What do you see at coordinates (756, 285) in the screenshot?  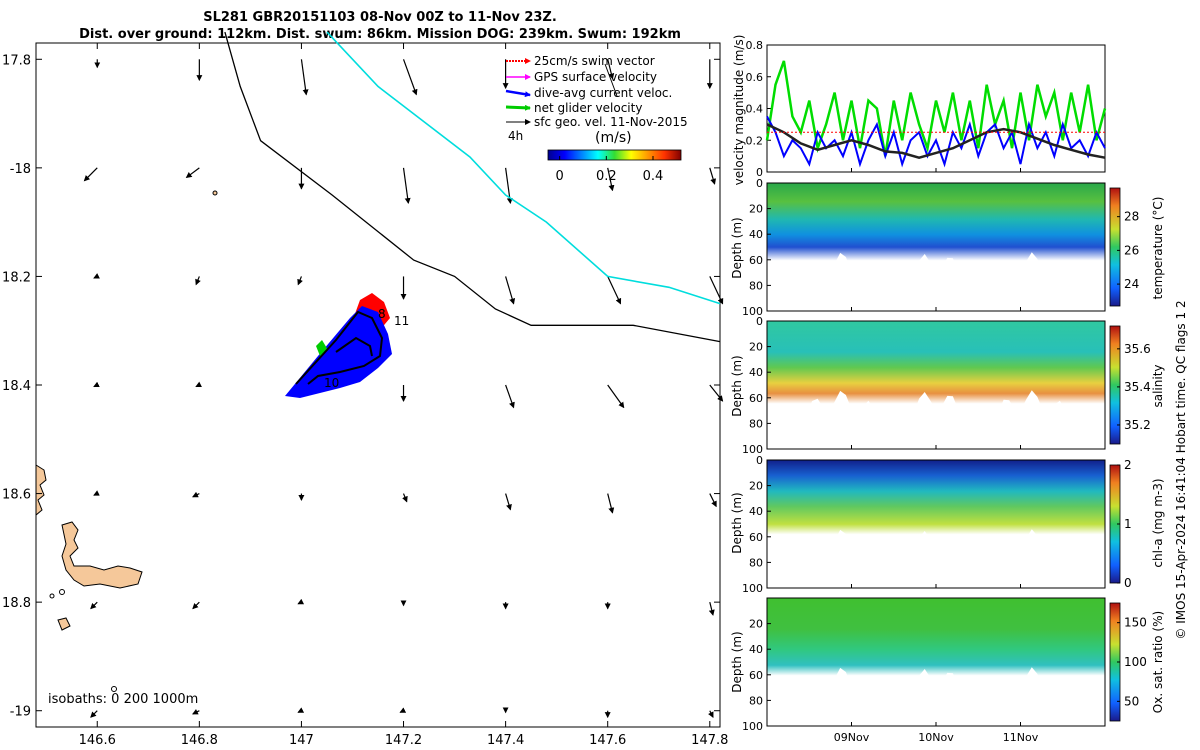 I see `temperature-ytick-label: 80` at bounding box center [756, 285].